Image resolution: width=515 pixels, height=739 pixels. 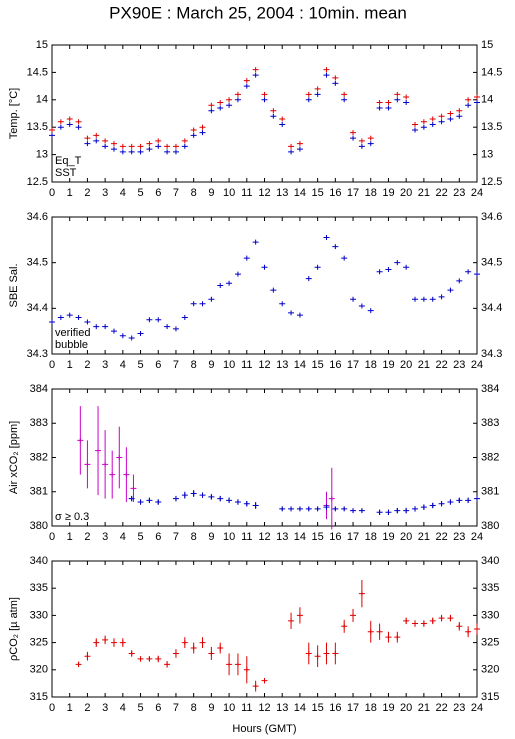 I want to click on x-tick-label: 6, so click(x=158, y=193).